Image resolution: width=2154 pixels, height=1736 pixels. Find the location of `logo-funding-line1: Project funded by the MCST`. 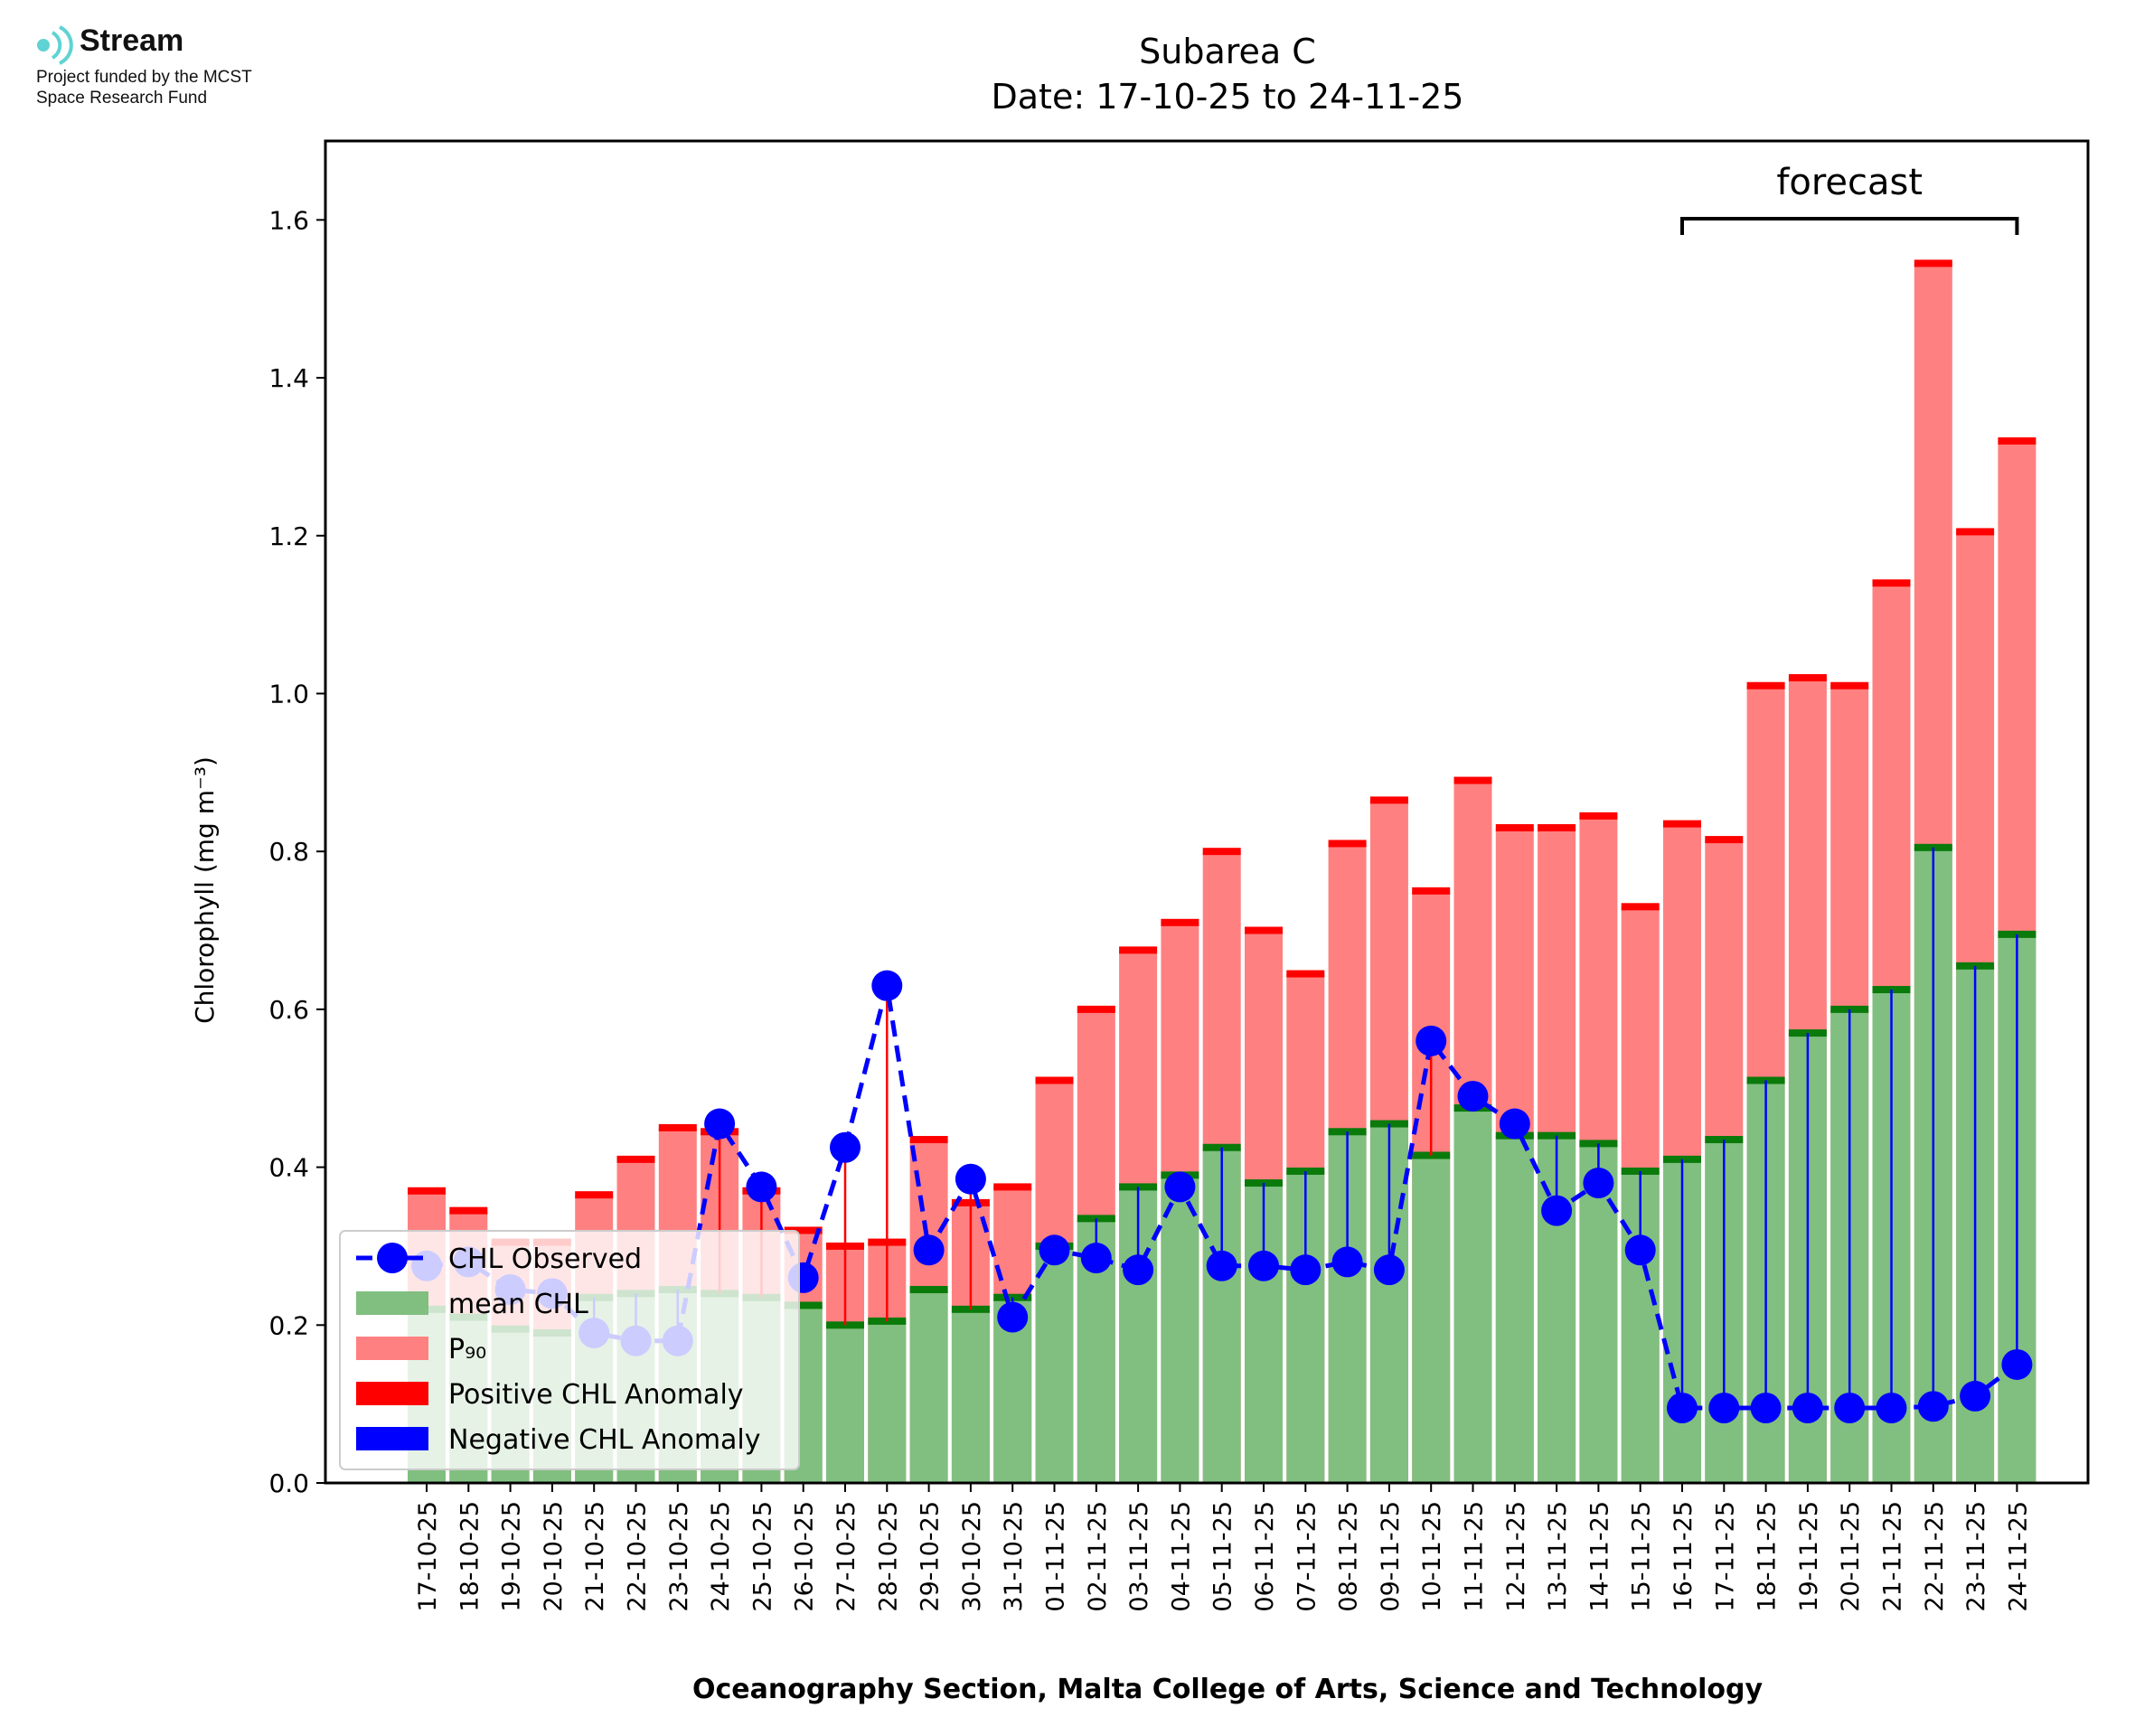

logo-funding-line1: Project funded by the MCST is located at coordinates (144, 78).